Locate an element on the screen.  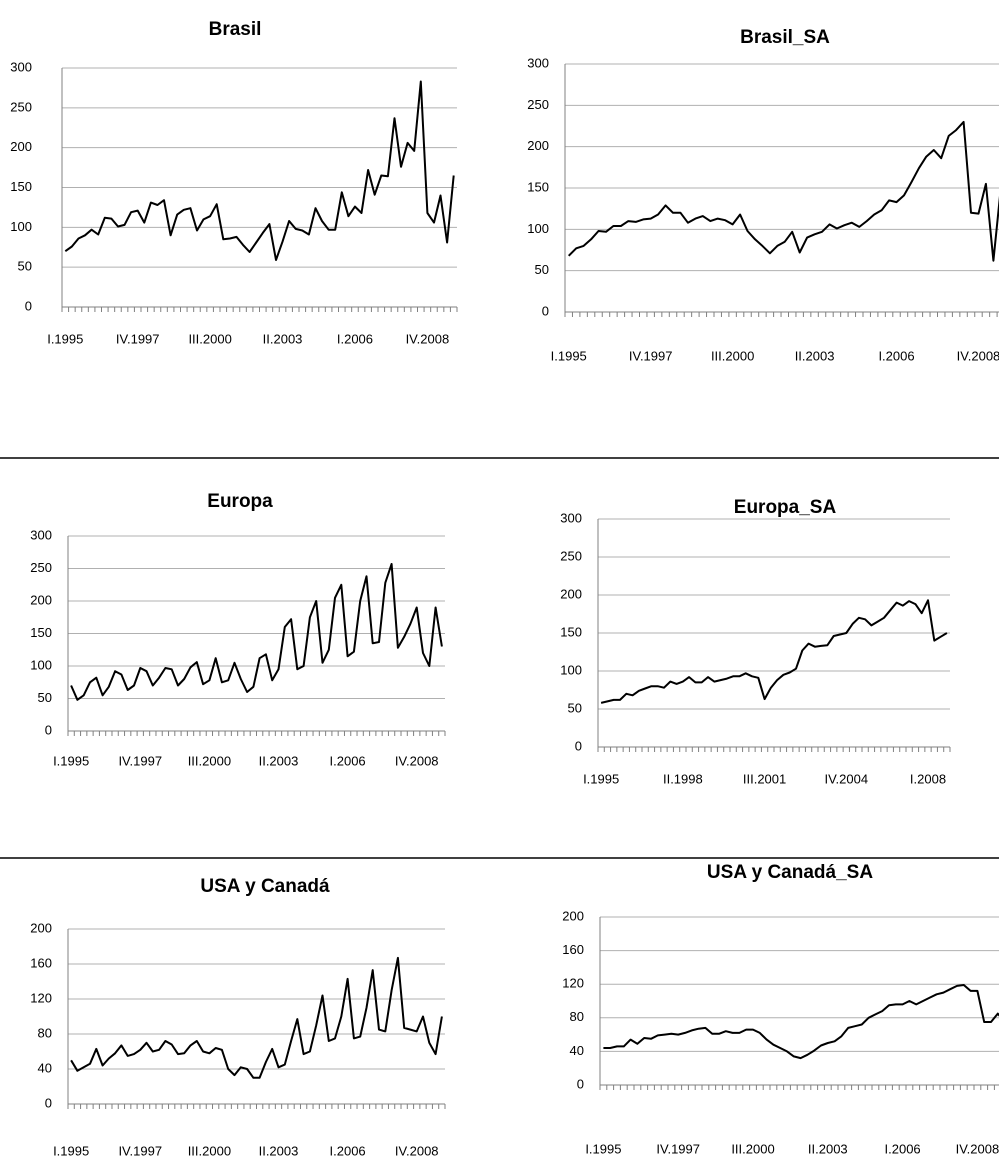
chart-title: USA y Canadá is located at coordinates (265, 886).